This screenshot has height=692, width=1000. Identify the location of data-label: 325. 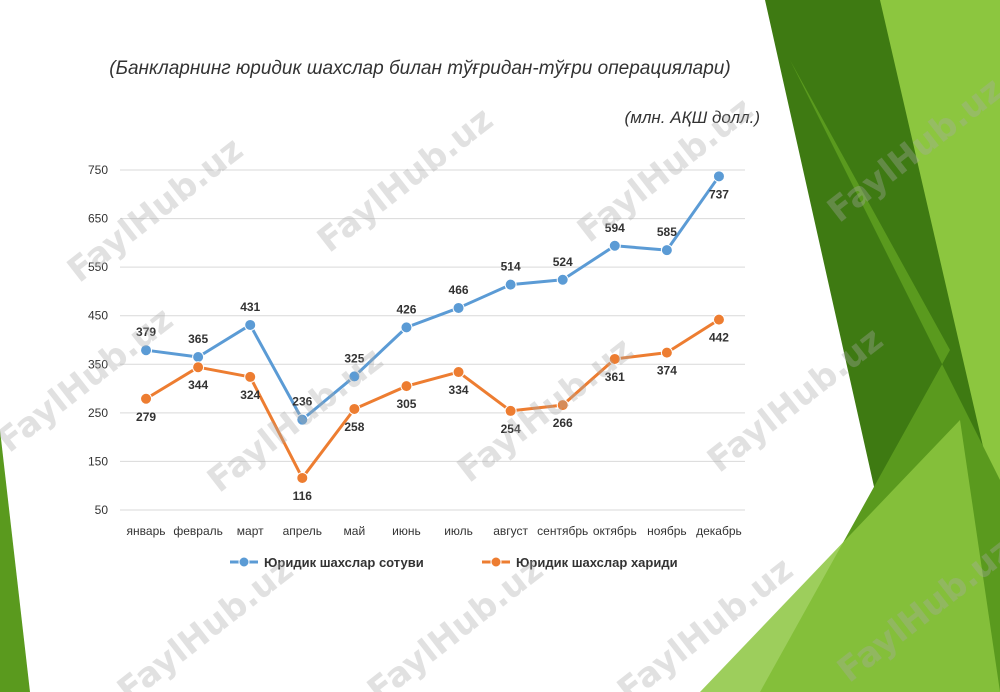
(354, 358).